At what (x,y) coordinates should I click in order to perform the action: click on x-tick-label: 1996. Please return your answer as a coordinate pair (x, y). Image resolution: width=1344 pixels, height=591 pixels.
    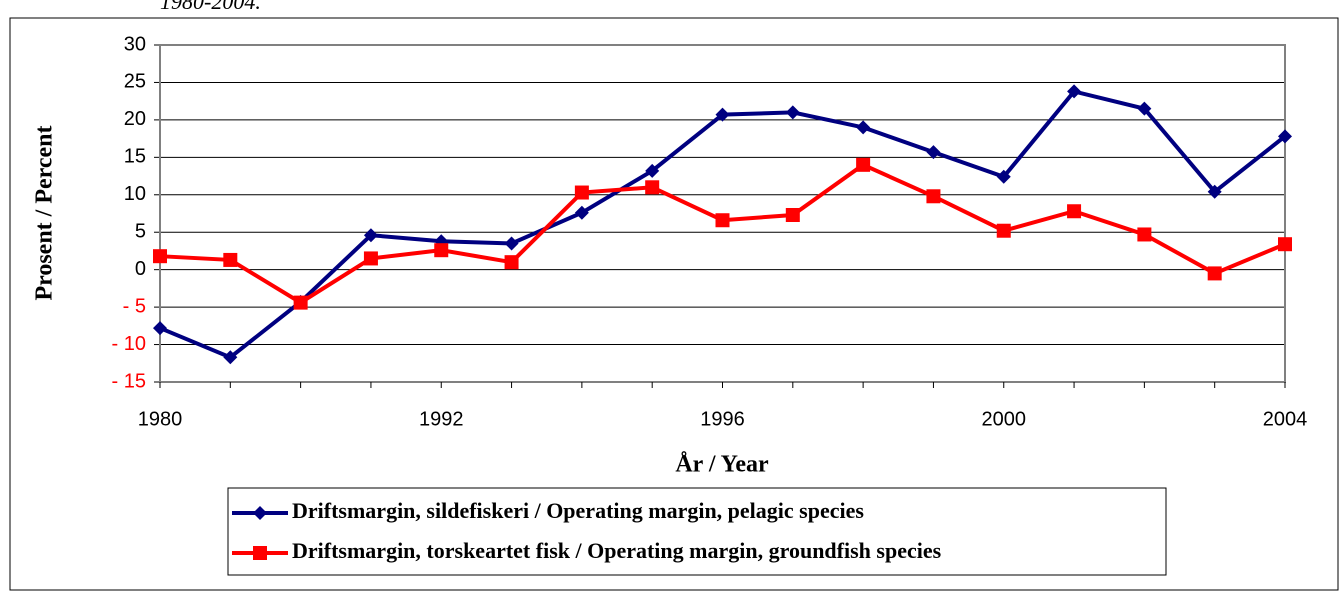
    Looking at the image, I should click on (722, 419).